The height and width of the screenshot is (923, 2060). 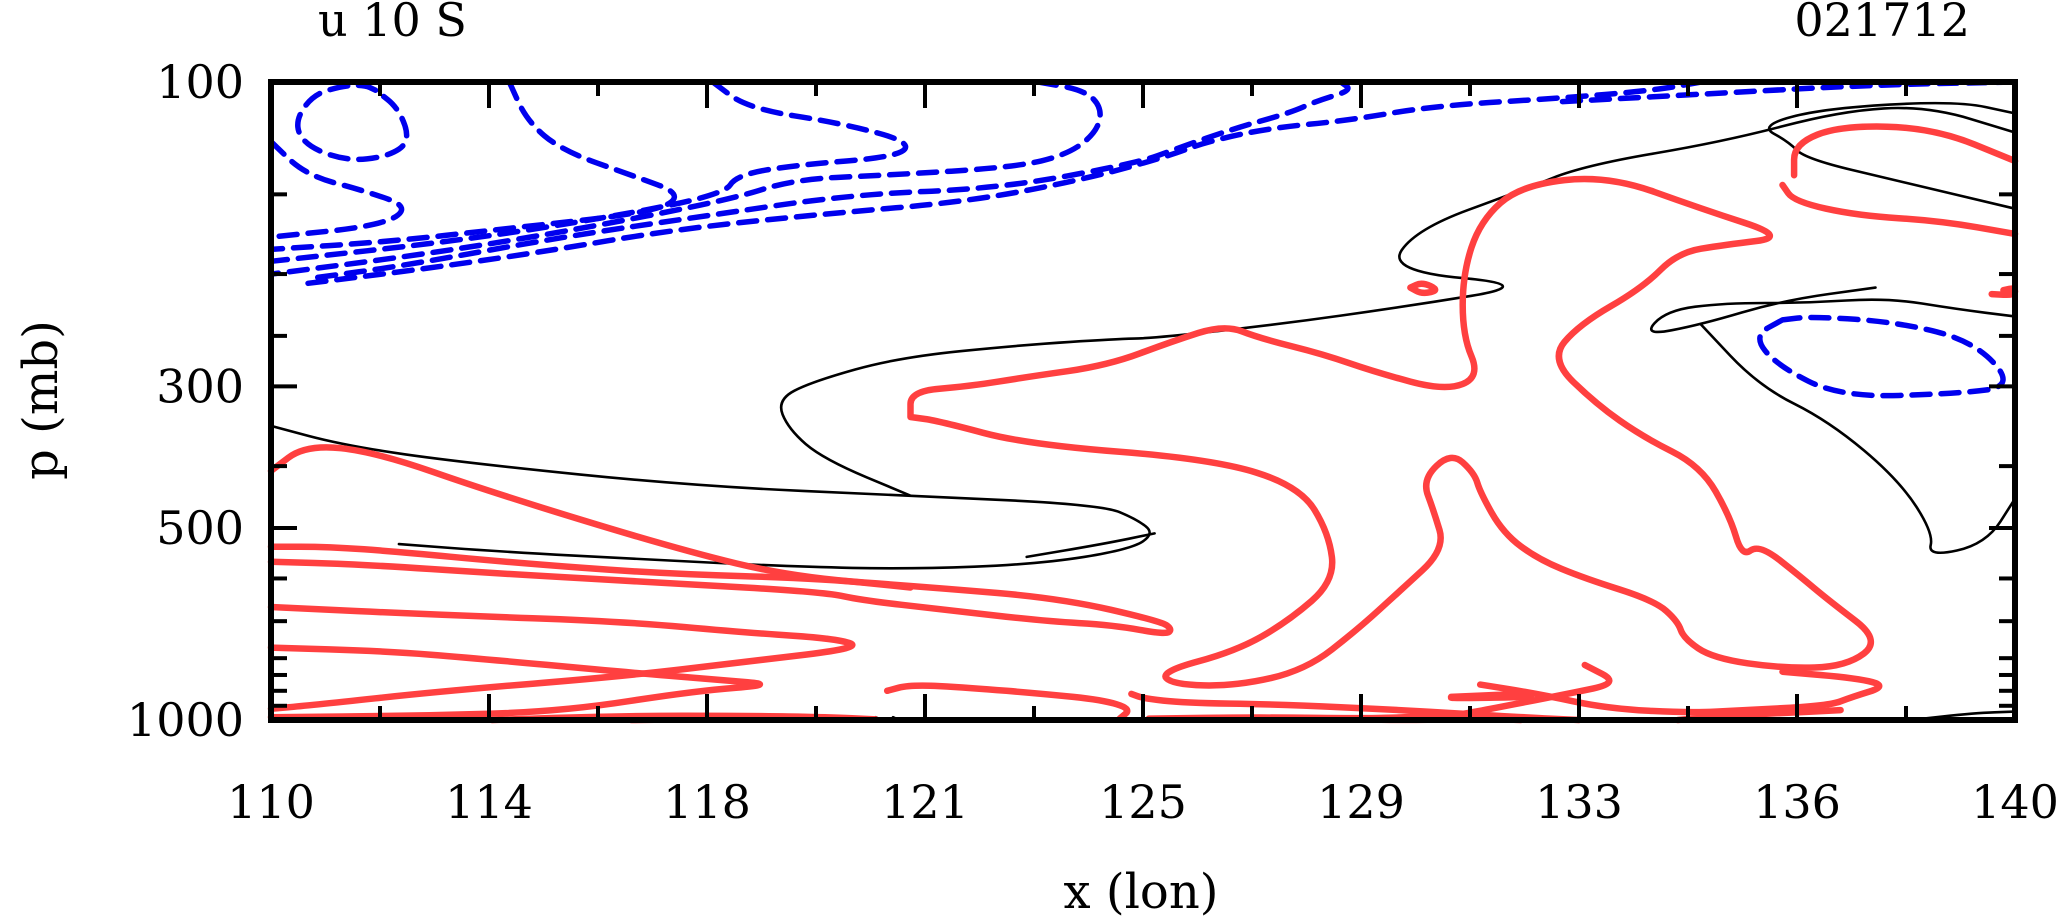 What do you see at coordinates (1579, 802) in the screenshot?
I see `x-tick-label: 133` at bounding box center [1579, 802].